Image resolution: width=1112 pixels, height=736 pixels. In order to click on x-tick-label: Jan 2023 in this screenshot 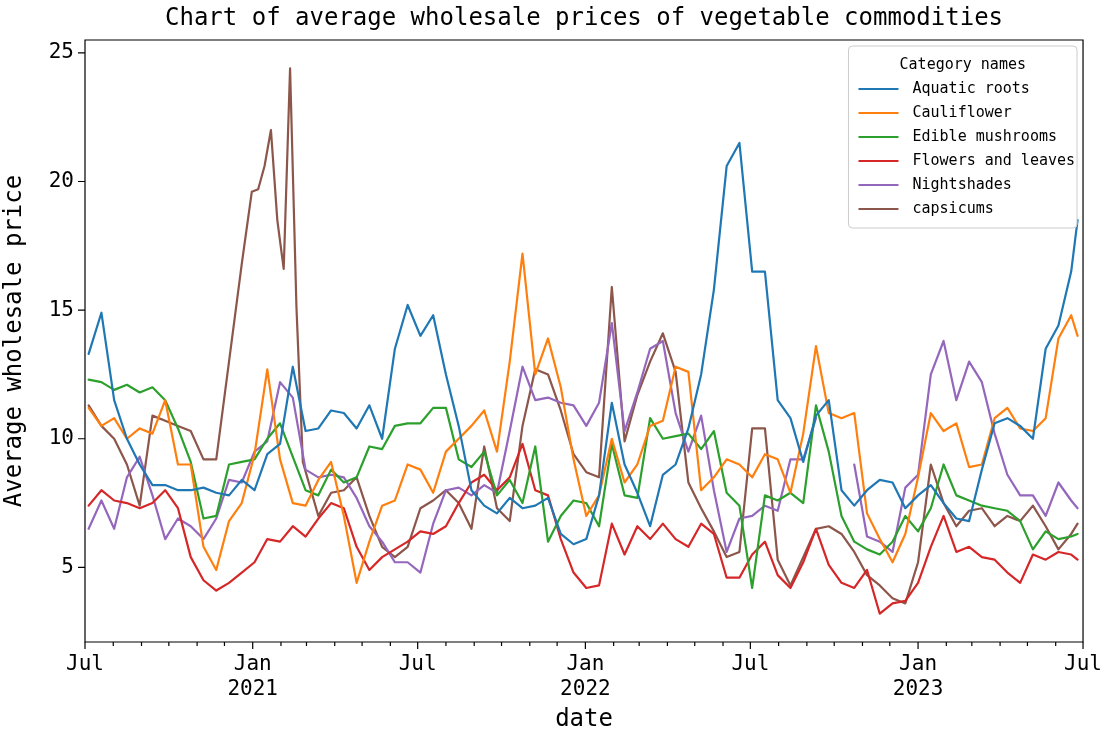, I will do `click(918, 676)`.